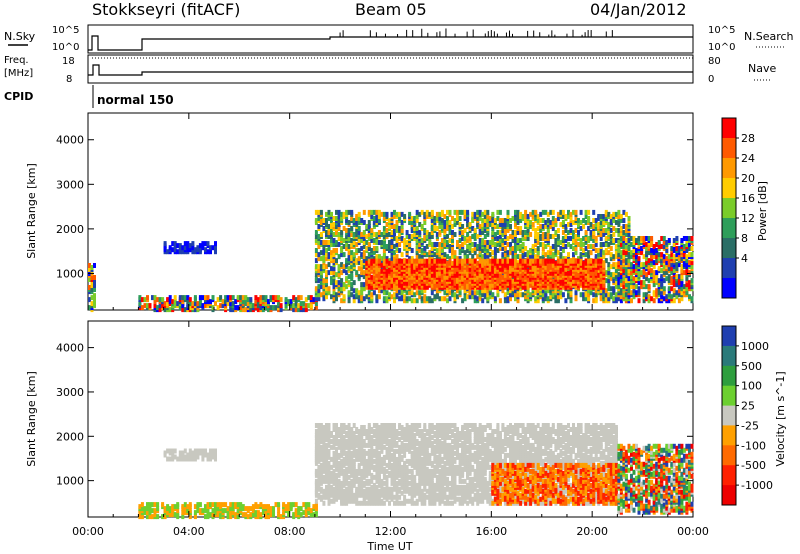 This screenshot has width=800, height=554. I want to click on nsearch-tick-high: 10^5, so click(721, 30).